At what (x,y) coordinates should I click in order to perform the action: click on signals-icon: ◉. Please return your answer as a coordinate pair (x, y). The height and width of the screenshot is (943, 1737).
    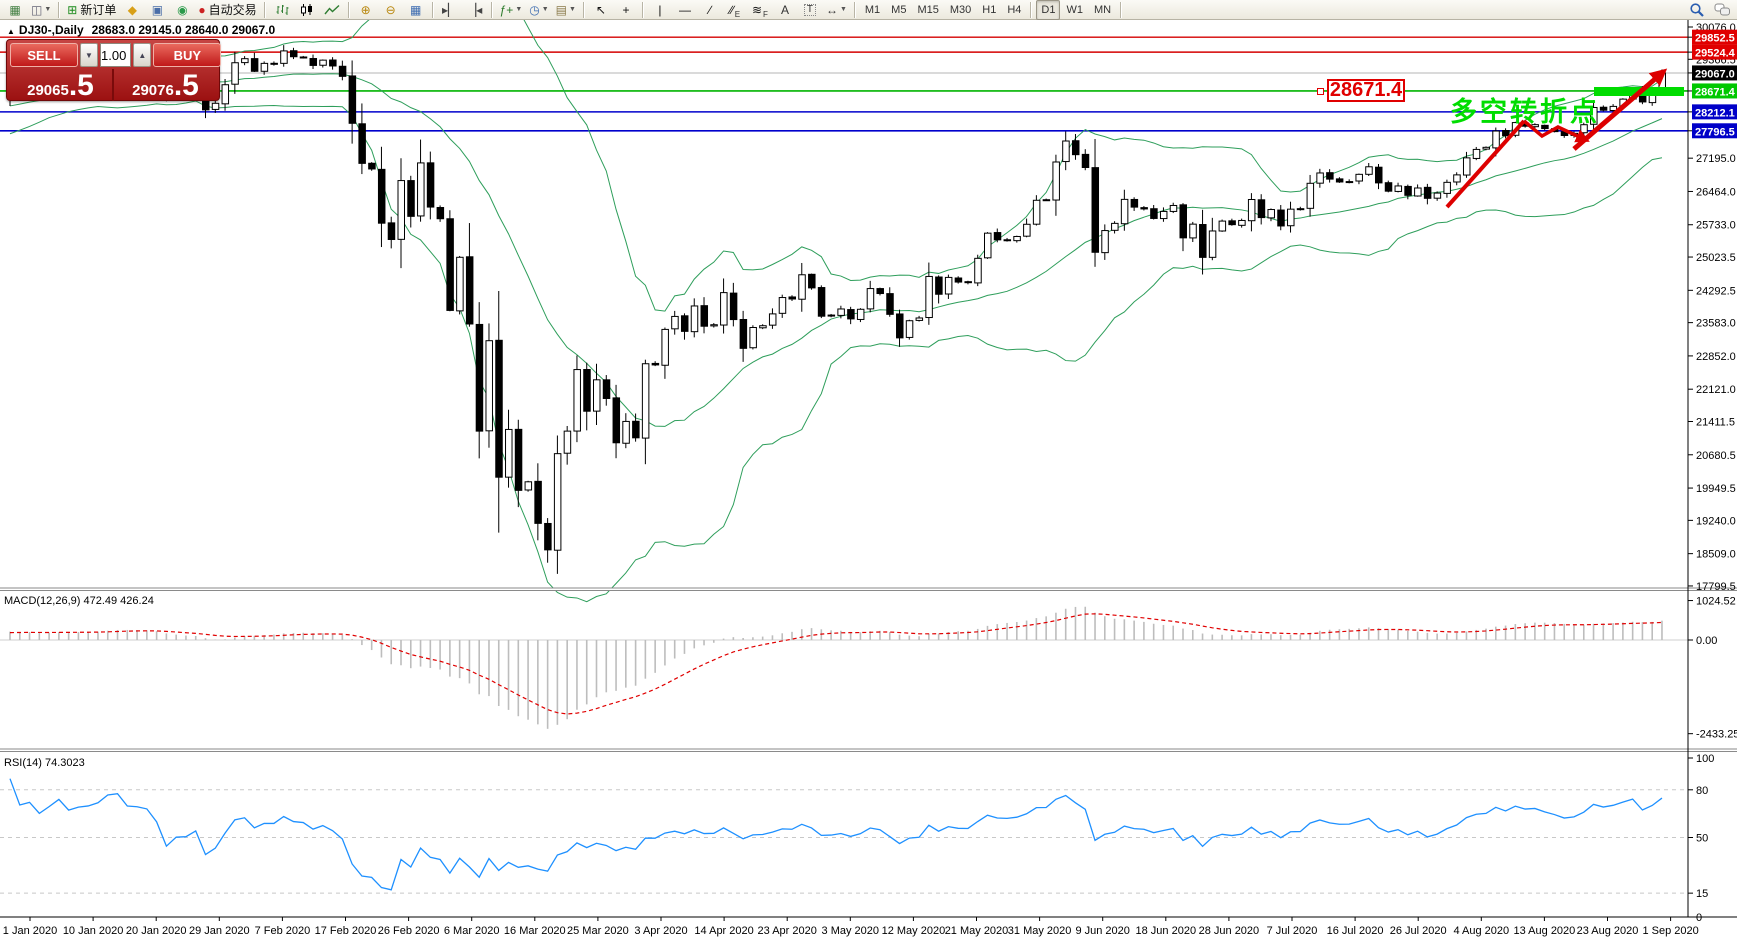
    Looking at the image, I should click on (182, 9).